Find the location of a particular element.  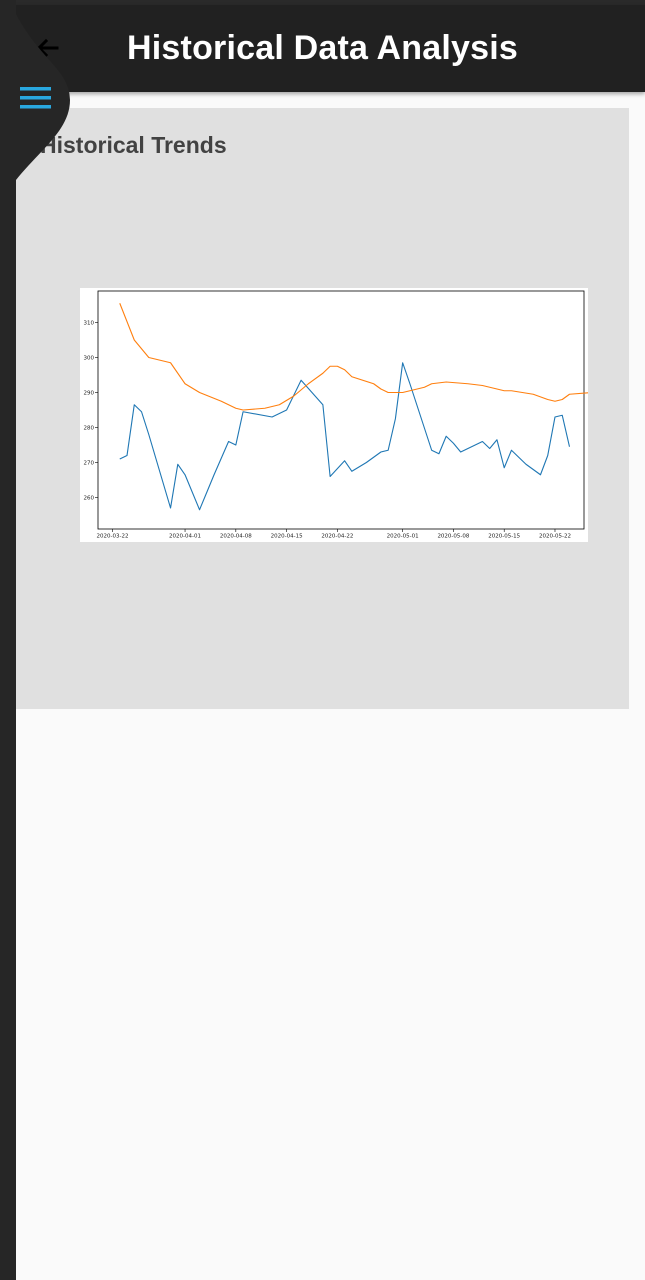

app-bar: Historical Data Analysis is located at coordinates (322, 48).